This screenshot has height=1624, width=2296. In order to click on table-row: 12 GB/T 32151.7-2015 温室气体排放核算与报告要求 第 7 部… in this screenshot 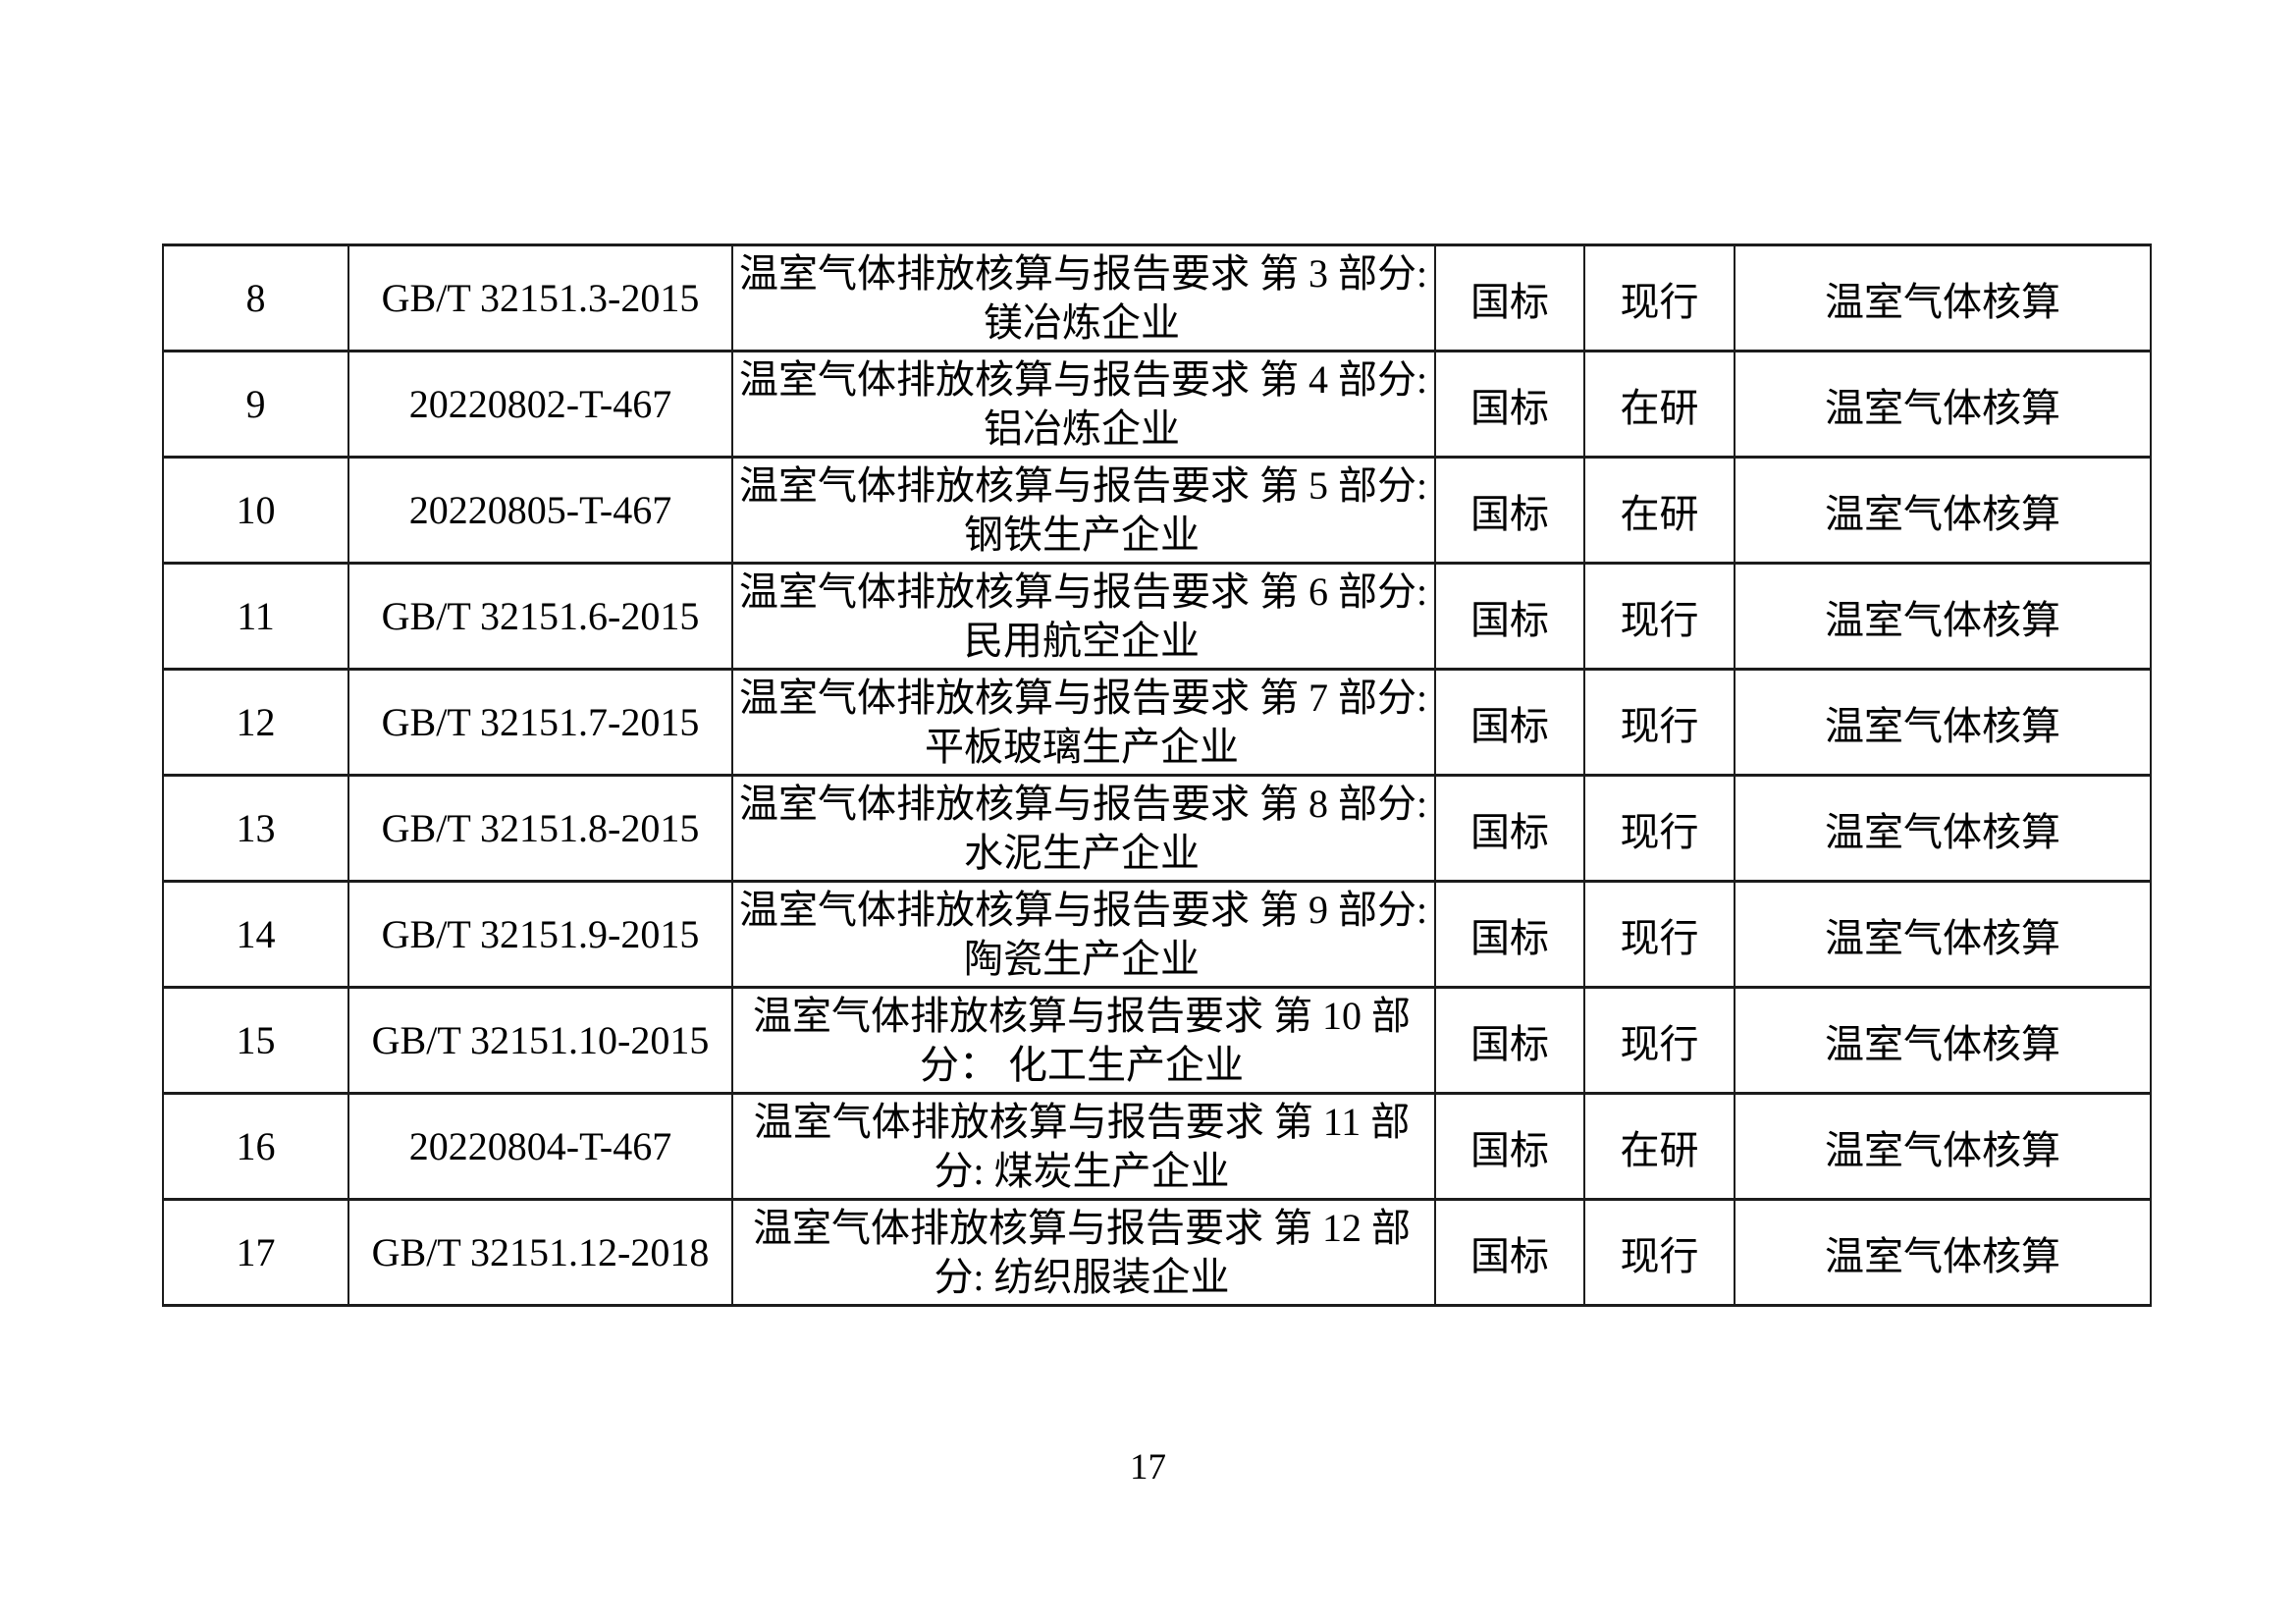, I will do `click(1157, 722)`.